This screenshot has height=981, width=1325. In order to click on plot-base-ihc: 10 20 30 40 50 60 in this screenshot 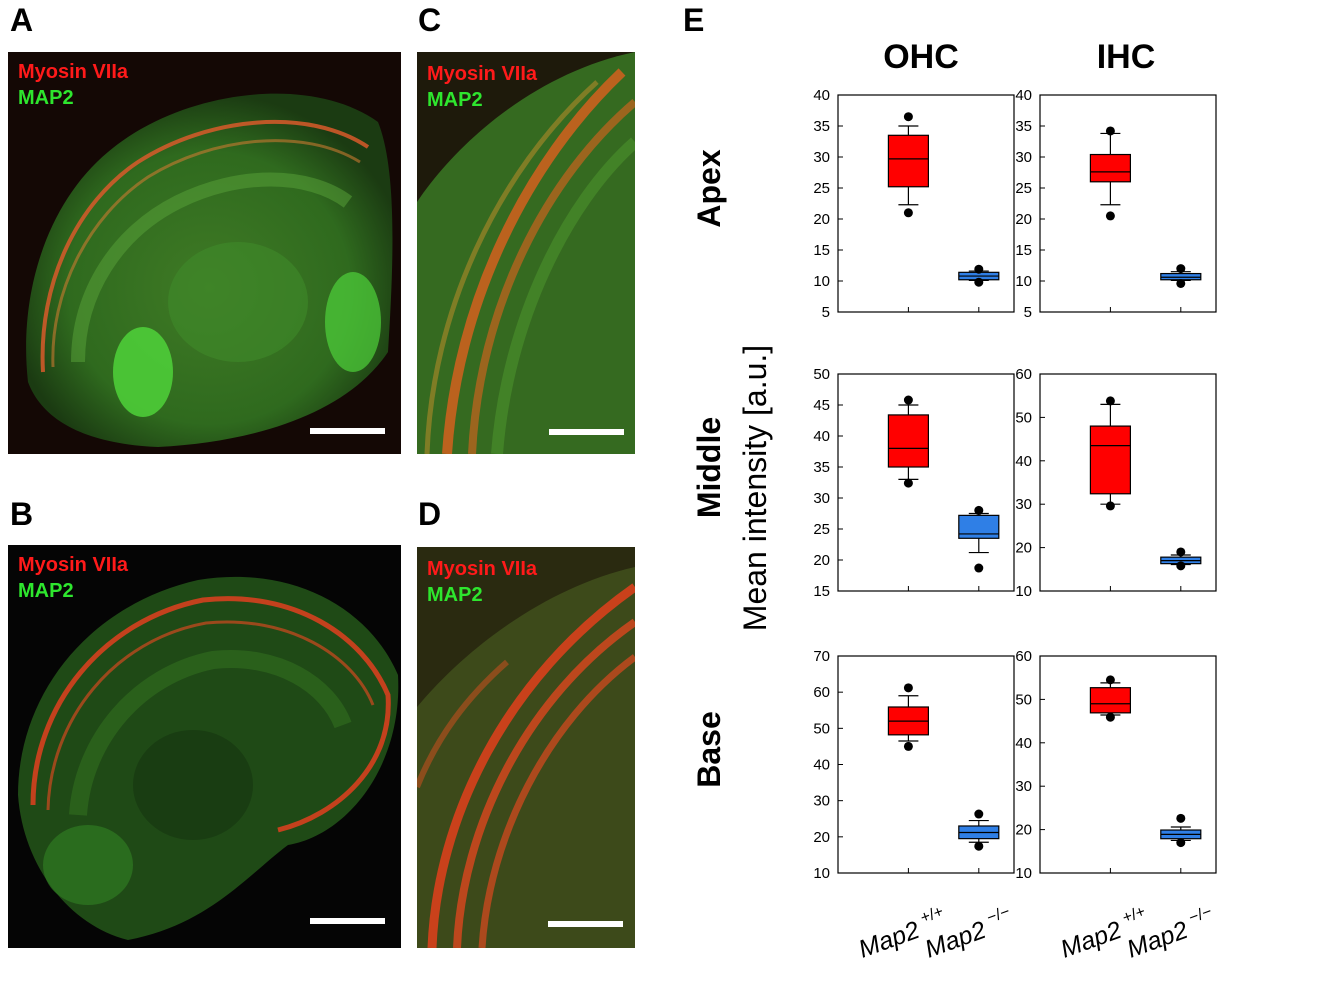, I will do `click(1116, 765)`.